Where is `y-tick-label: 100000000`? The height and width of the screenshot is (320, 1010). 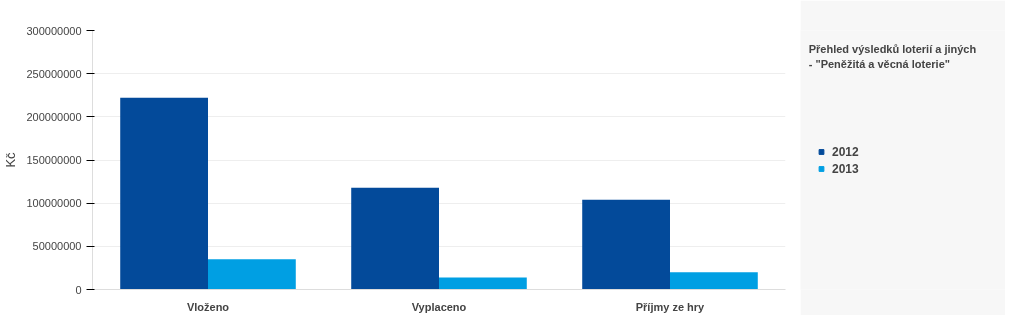
y-tick-label: 100000000 is located at coordinates (54, 203).